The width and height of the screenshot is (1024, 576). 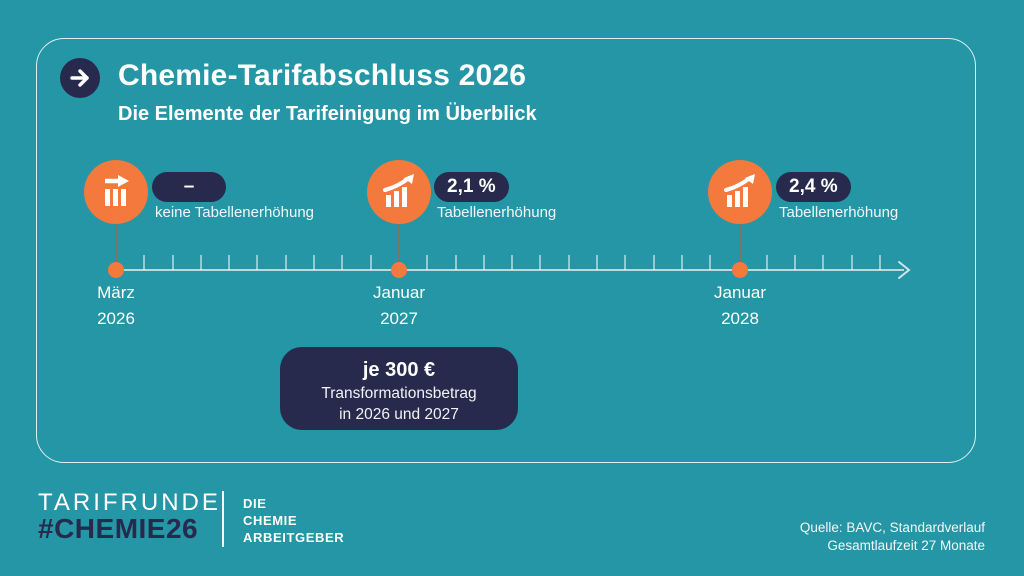 What do you see at coordinates (270, 520) in the screenshot?
I see `logo-line: CHEMIE` at bounding box center [270, 520].